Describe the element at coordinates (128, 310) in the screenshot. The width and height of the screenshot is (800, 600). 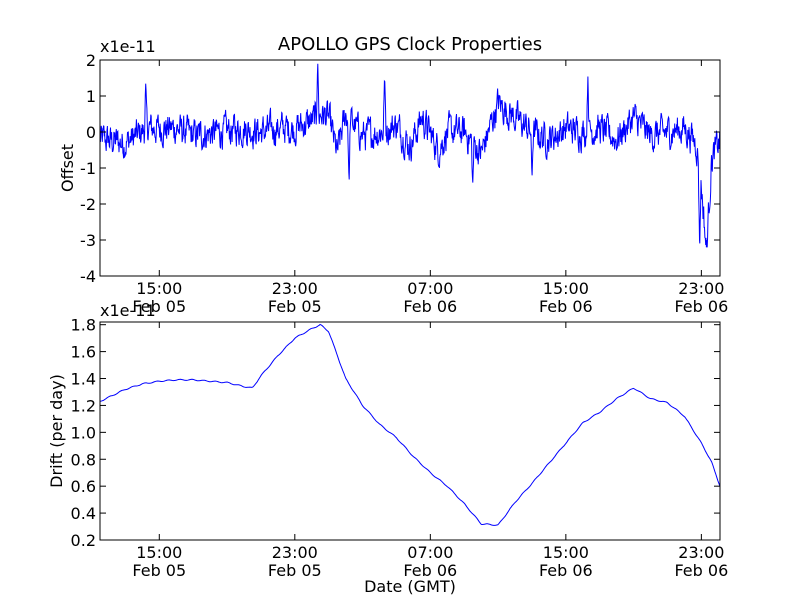
I see `drift-y-scale-label: x1e-11` at that location.